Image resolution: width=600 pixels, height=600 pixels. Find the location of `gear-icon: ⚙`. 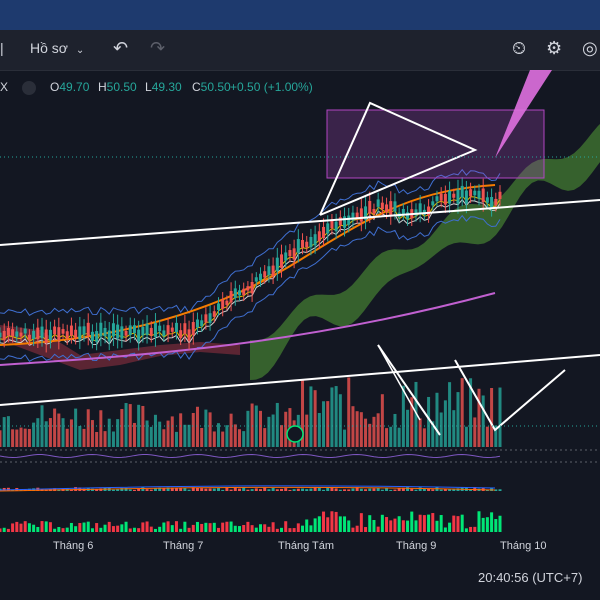

gear-icon: ⚙ is located at coordinates (554, 48).